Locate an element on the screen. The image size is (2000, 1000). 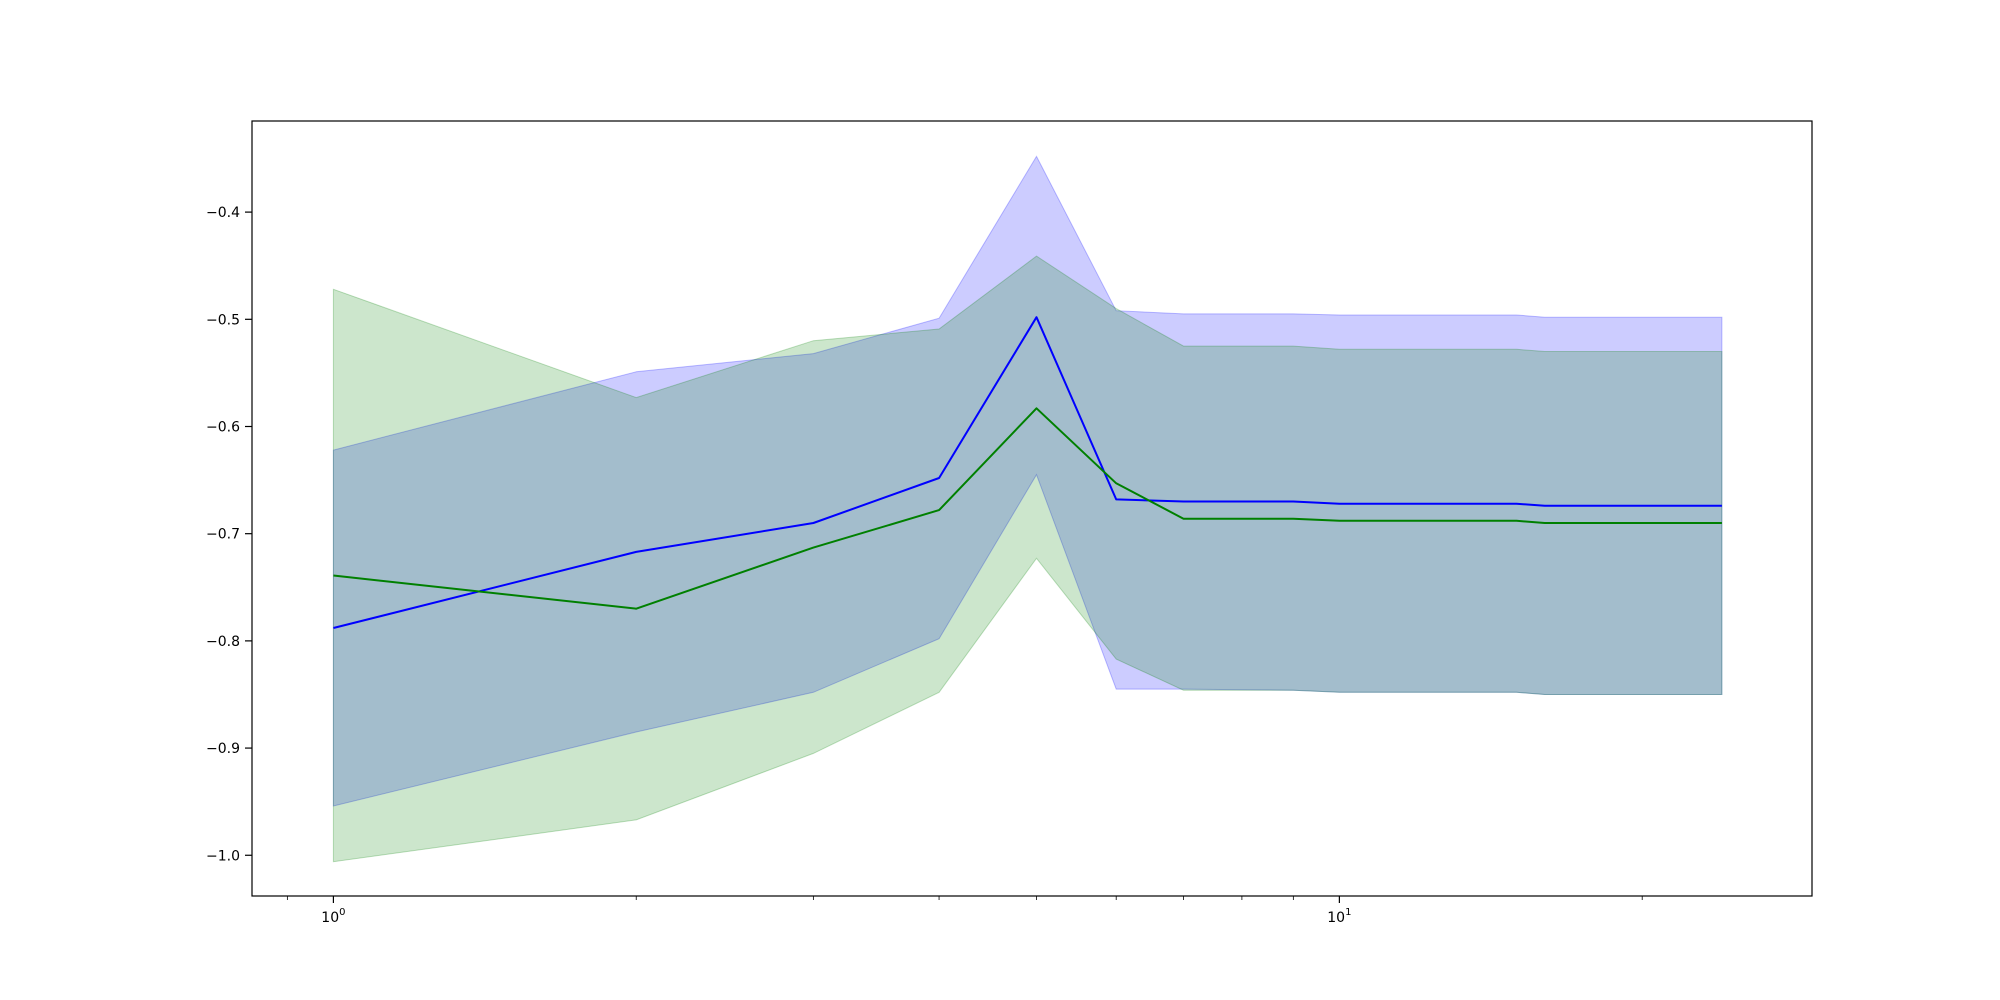
y-tick-label: −0.7 is located at coordinates (223, 535).